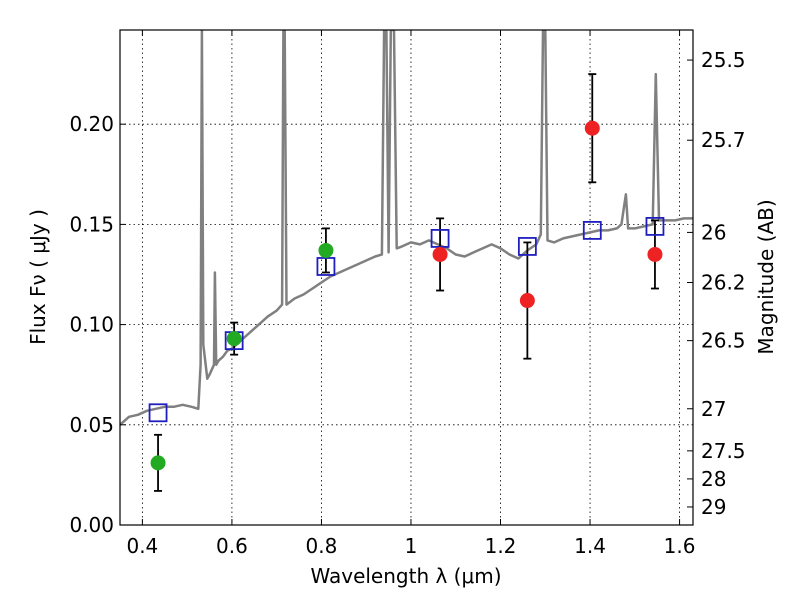 This screenshot has height=600, width=800. What do you see at coordinates (142, 546) in the screenshot?
I see `x-tick-label: 0.4` at bounding box center [142, 546].